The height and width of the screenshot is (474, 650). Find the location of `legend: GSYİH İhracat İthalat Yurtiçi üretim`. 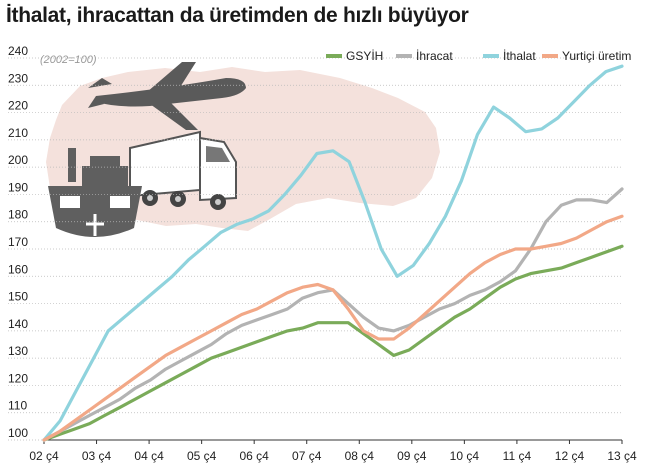

legend: GSYİH İhracat İthalat Yurtiçi üretim is located at coordinates (478, 56).